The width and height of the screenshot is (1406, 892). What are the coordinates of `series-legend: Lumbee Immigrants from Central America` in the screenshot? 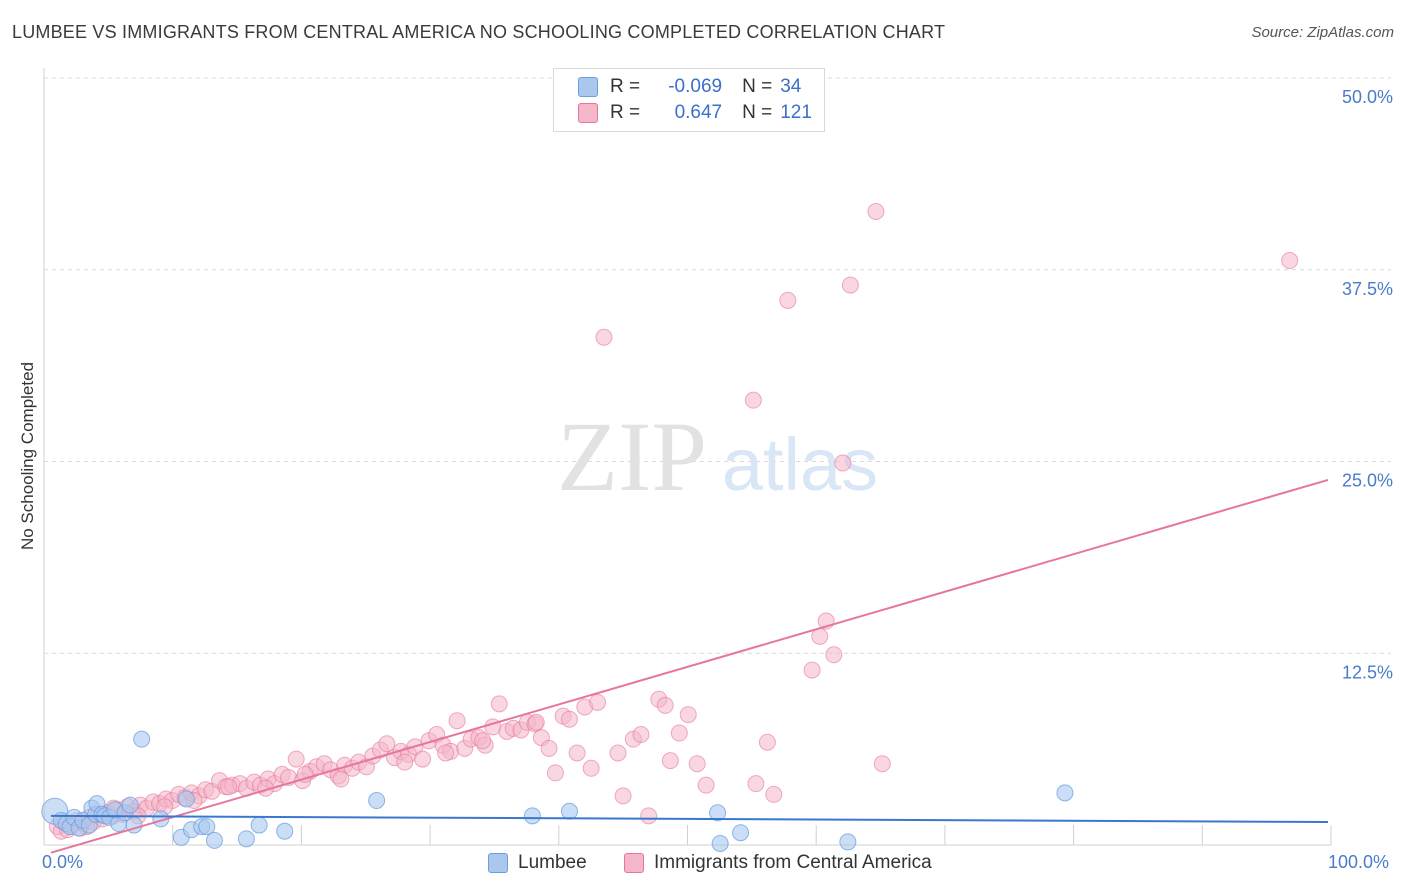 It's located at (703, 865).